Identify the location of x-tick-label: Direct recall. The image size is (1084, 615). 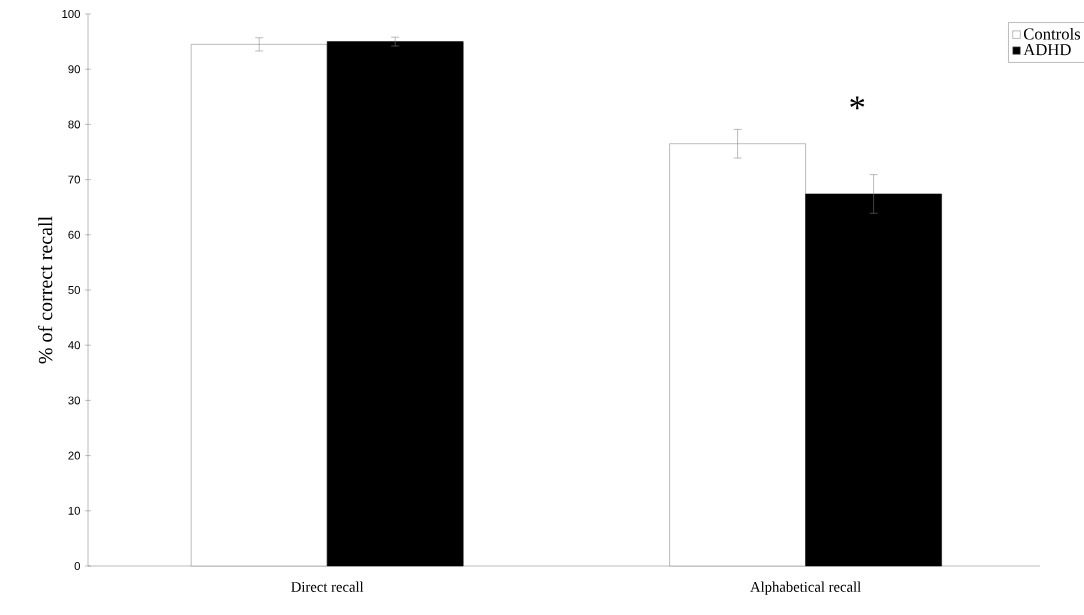
(327, 586).